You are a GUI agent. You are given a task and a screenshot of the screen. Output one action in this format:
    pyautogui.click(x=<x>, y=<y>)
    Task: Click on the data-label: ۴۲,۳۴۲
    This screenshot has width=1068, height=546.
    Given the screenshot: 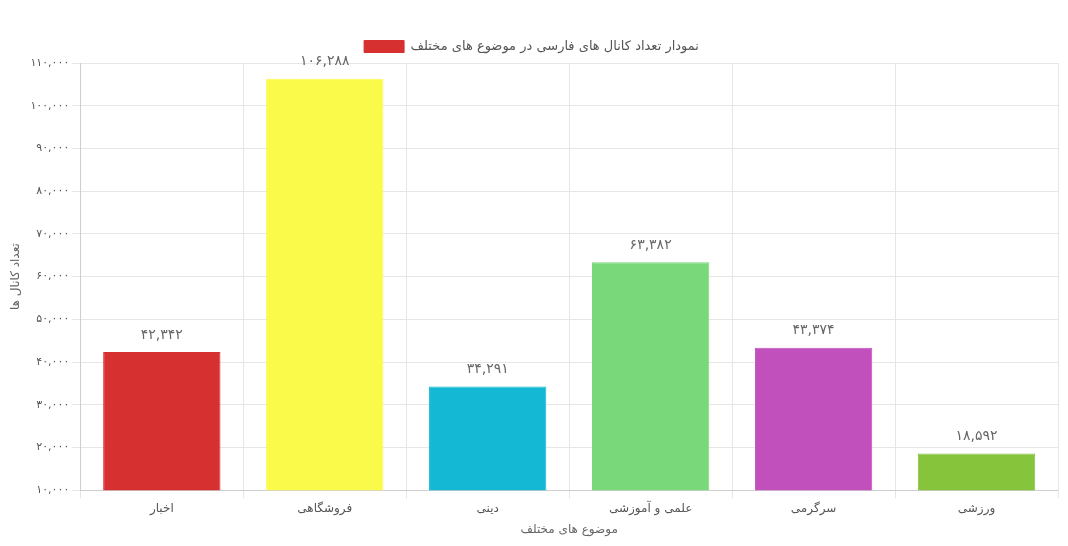 What is the action you would take?
    pyautogui.click(x=161, y=333)
    